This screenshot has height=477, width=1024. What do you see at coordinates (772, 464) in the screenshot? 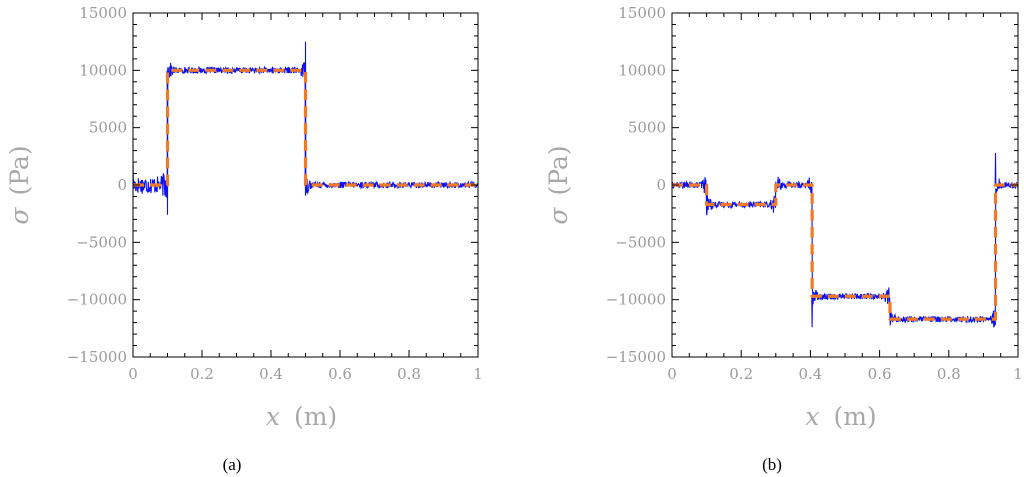
I see `panel-caption: (b)` at bounding box center [772, 464].